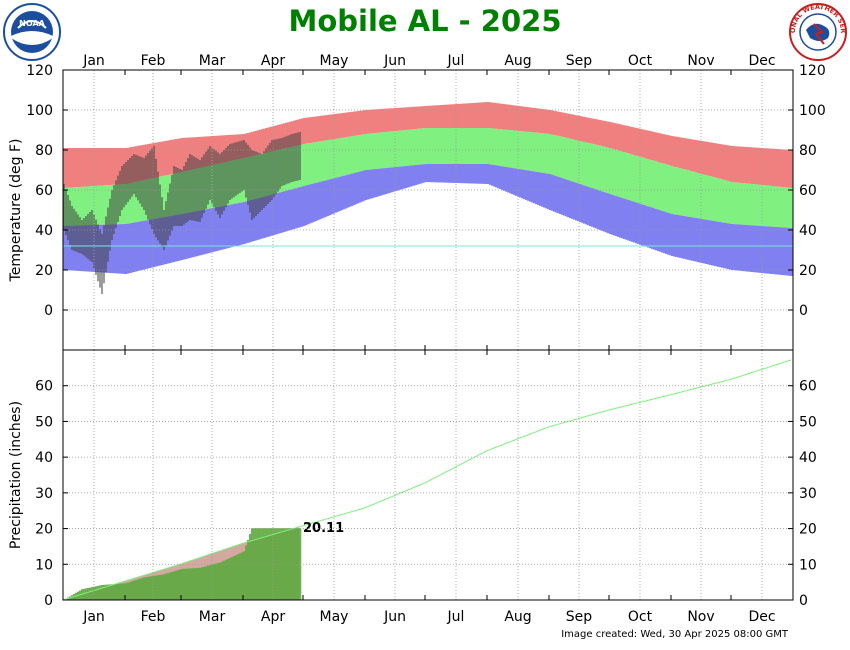  Describe the element at coordinates (44, 271) in the screenshot. I see `temp-tick-label: 20` at that location.